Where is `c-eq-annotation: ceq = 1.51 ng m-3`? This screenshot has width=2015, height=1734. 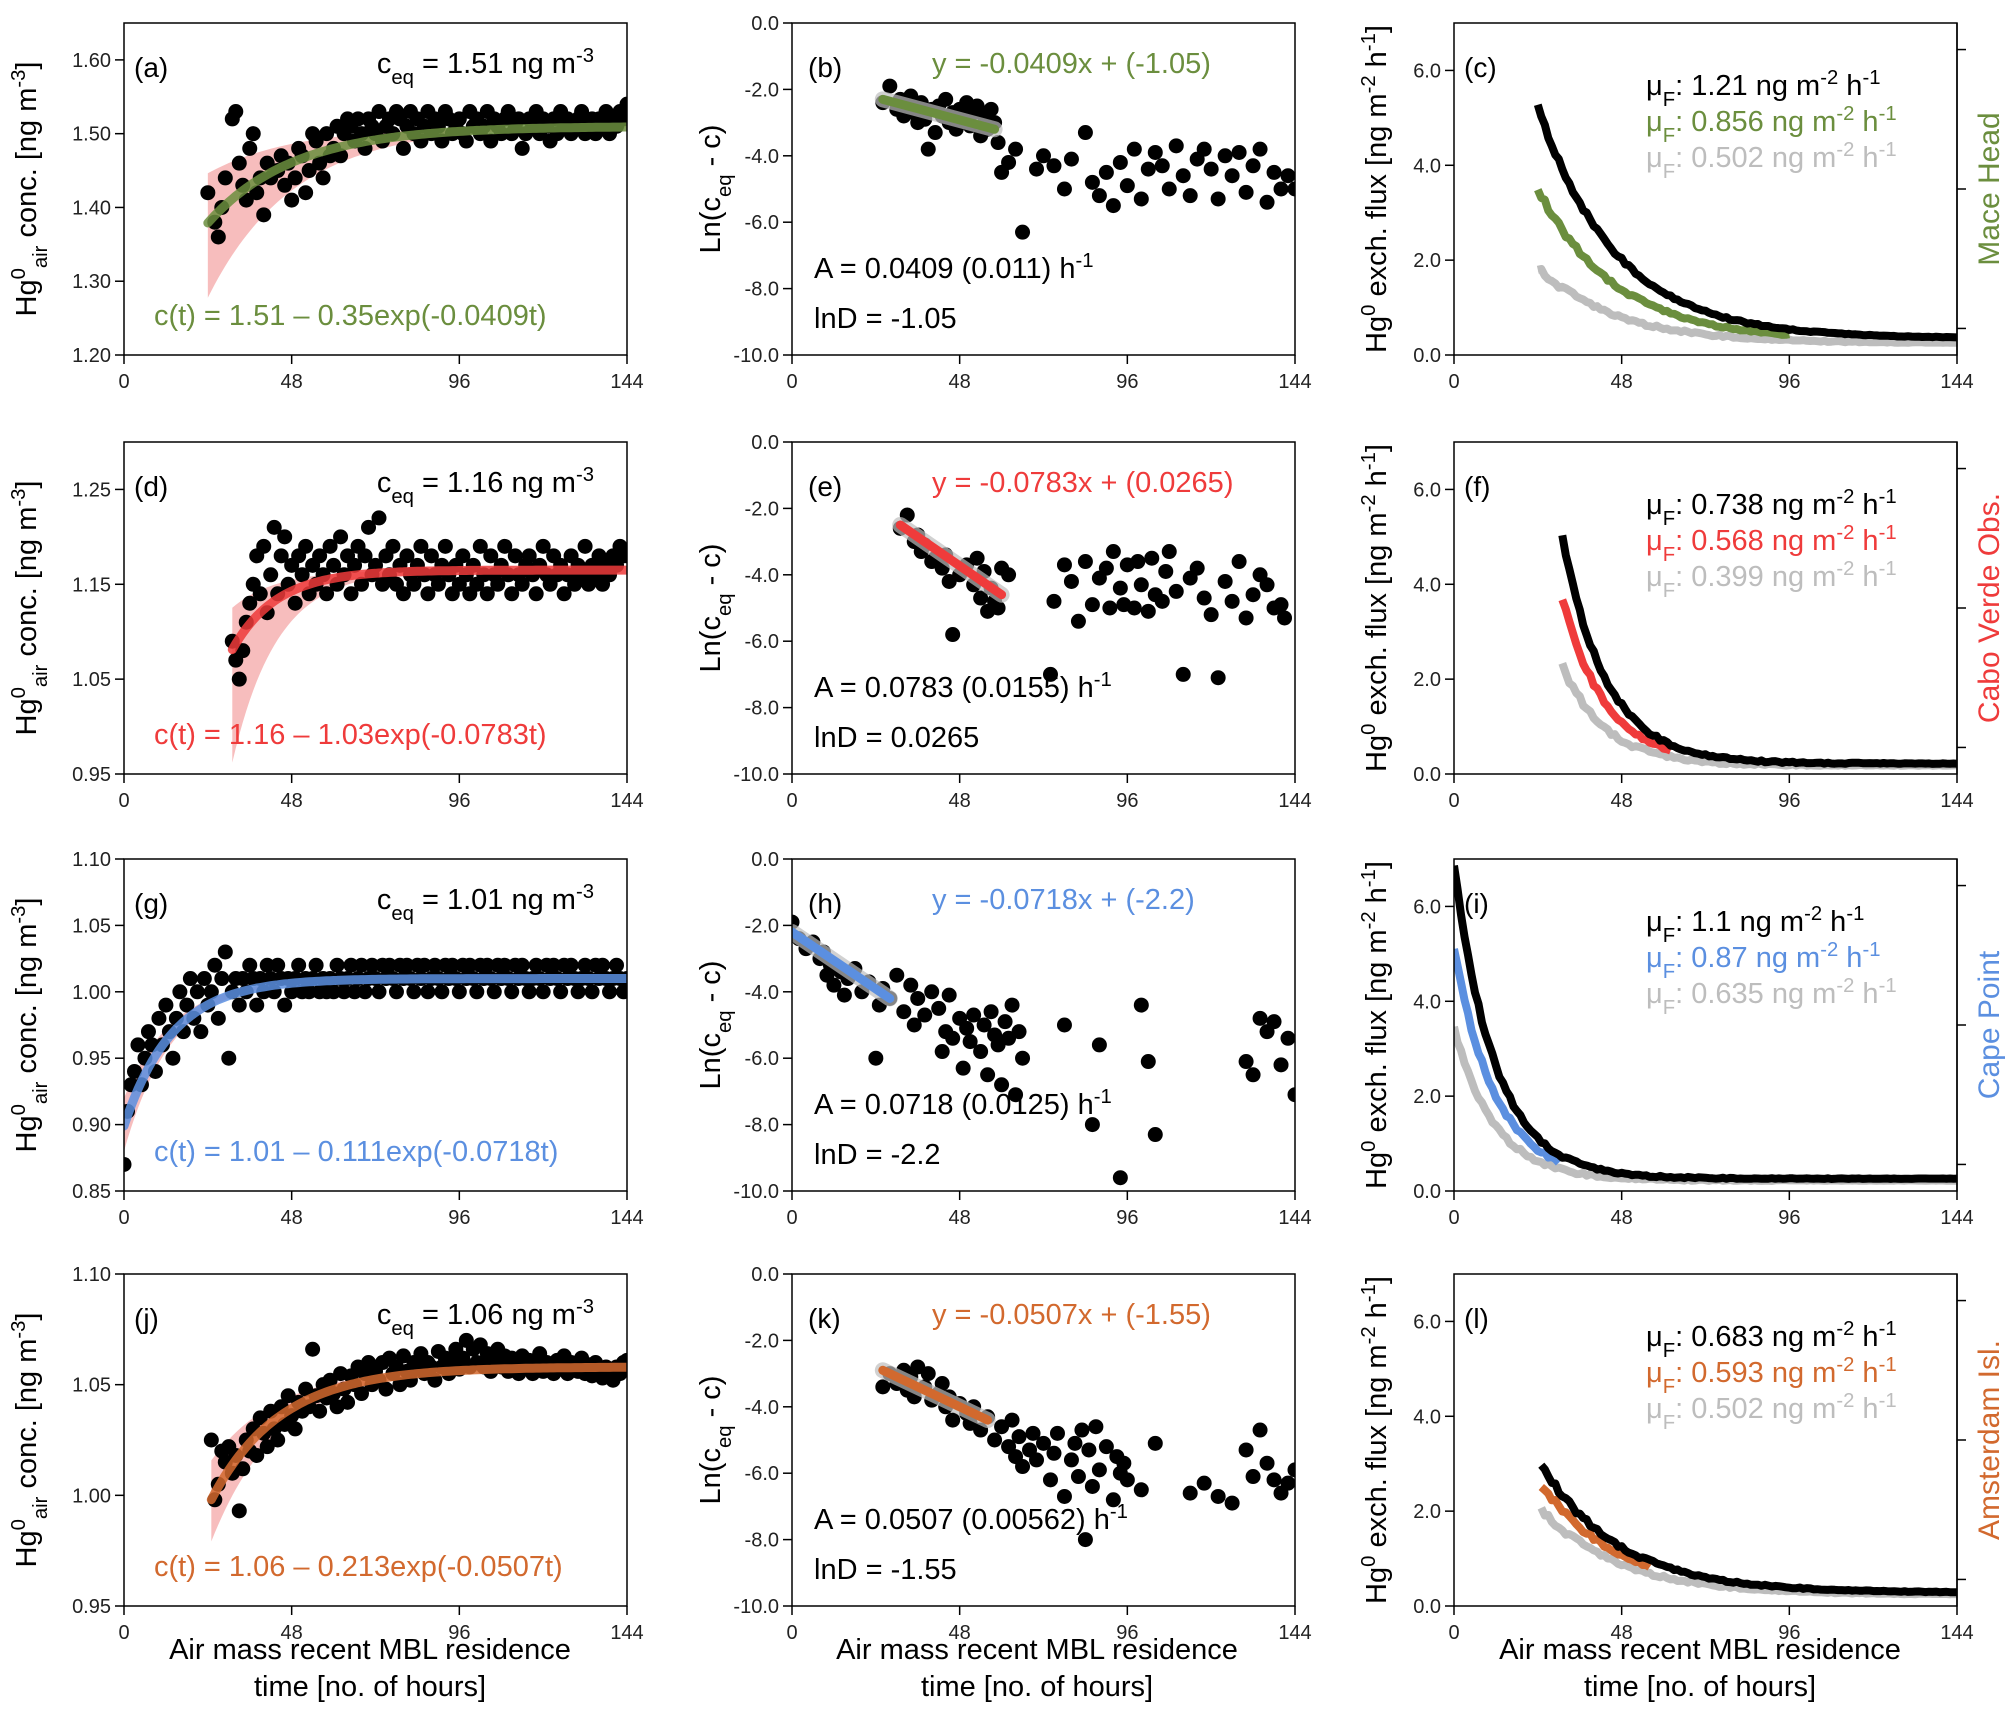 c-eq-annotation: ceq = 1.51 ng m-3 is located at coordinates (485, 67).